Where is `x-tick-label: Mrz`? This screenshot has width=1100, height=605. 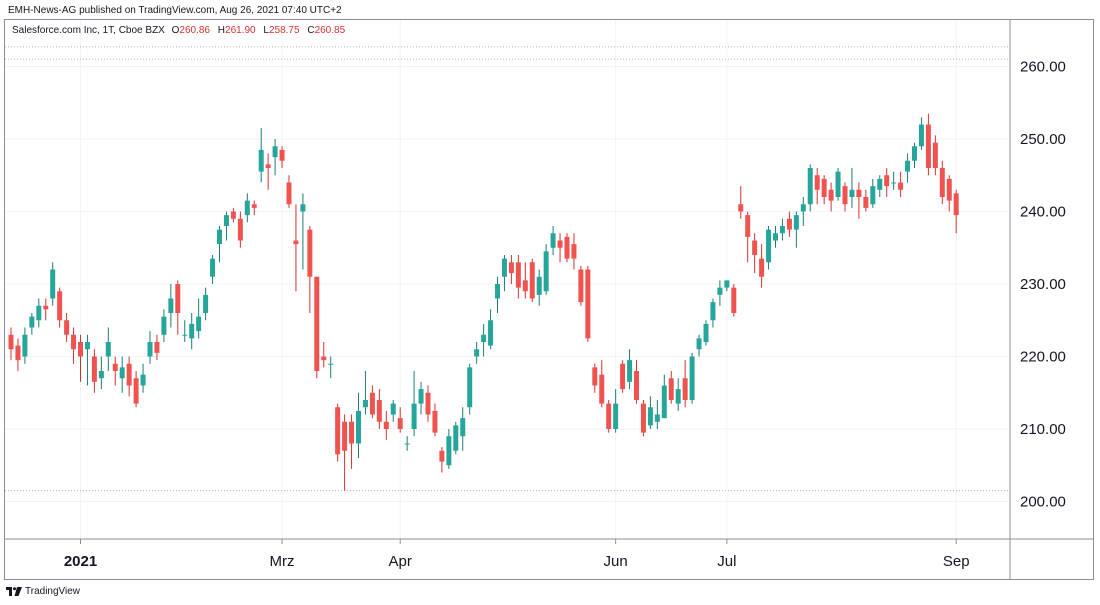 x-tick-label: Mrz is located at coordinates (282, 561).